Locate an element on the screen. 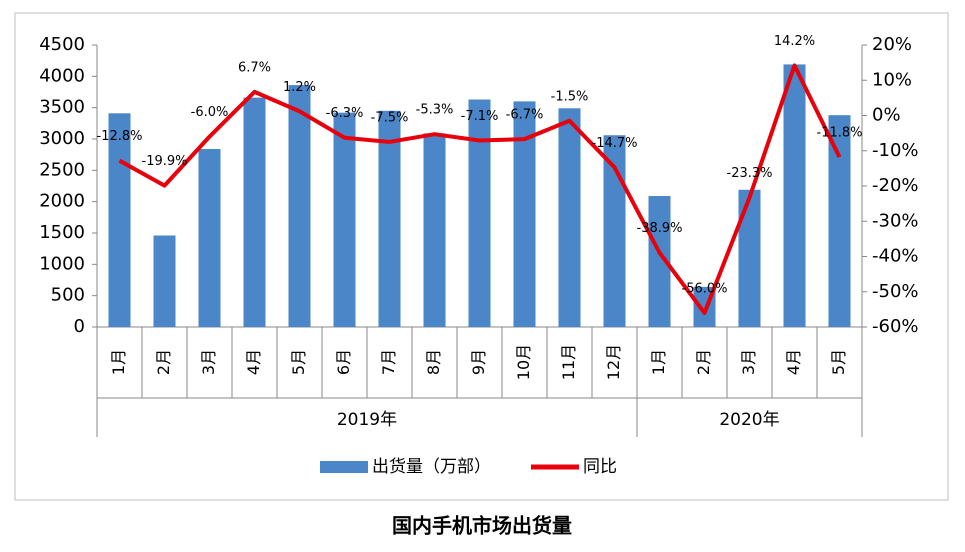 The height and width of the screenshot is (552, 965). x-tick-label: 9月 is located at coordinates (478, 362).